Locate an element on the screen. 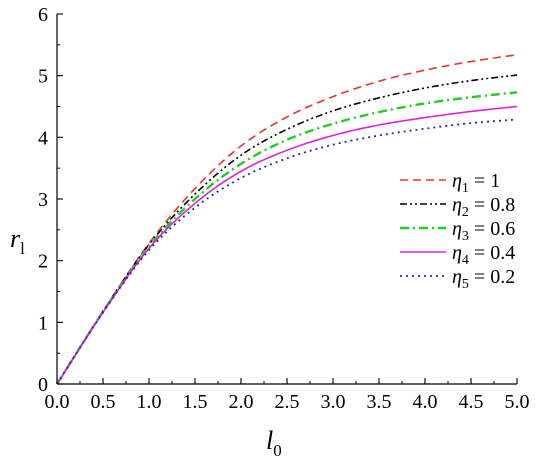  x-tick-label: 1.5 is located at coordinates (195, 402).